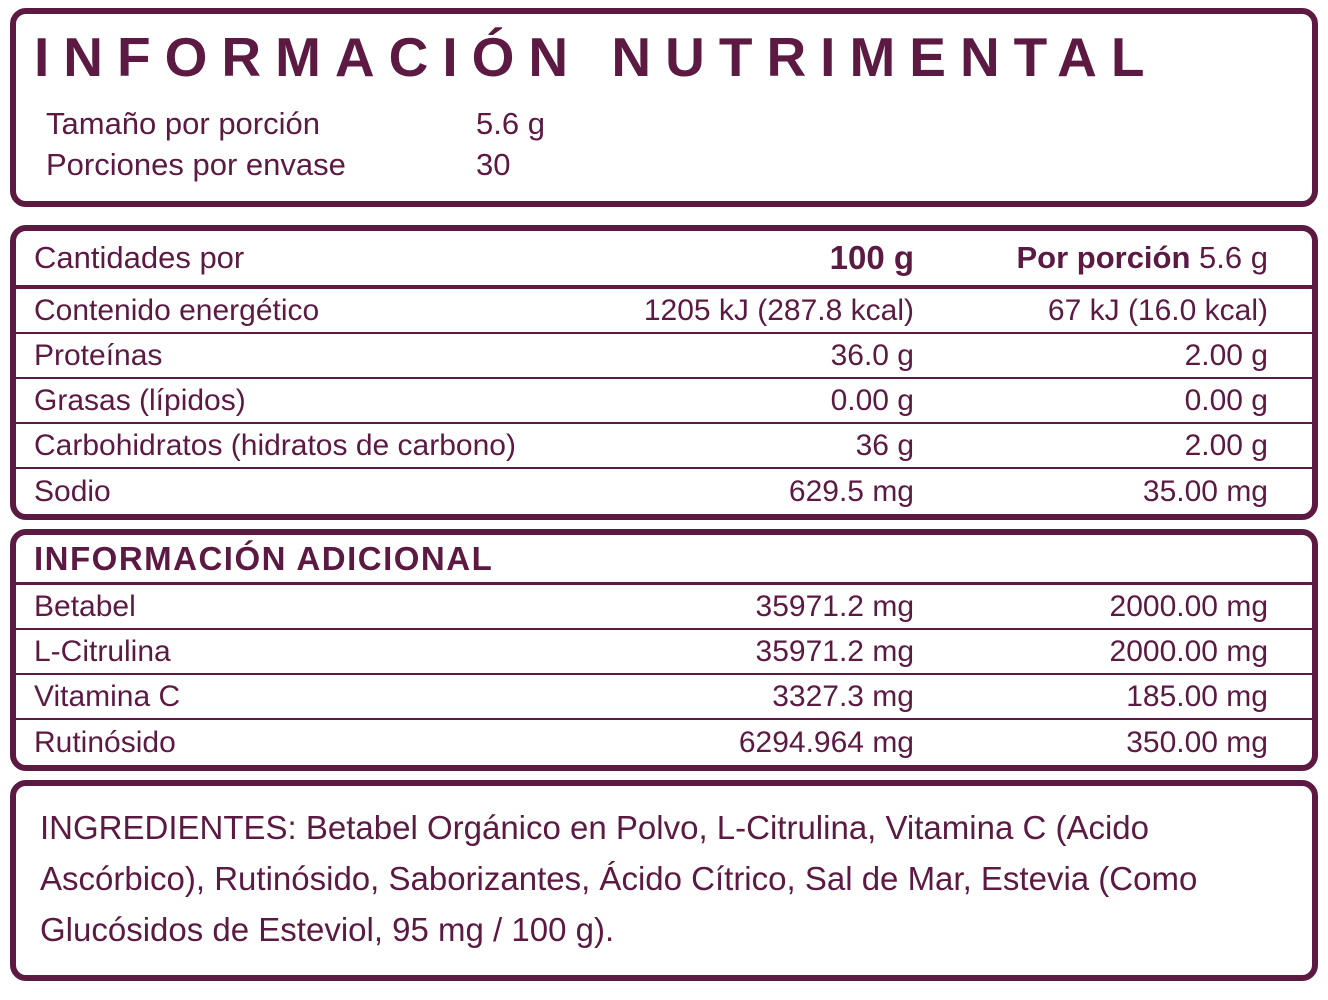  Describe the element at coordinates (851, 491) in the screenshot. I see `value-per-100g: 629.5 mg` at that location.